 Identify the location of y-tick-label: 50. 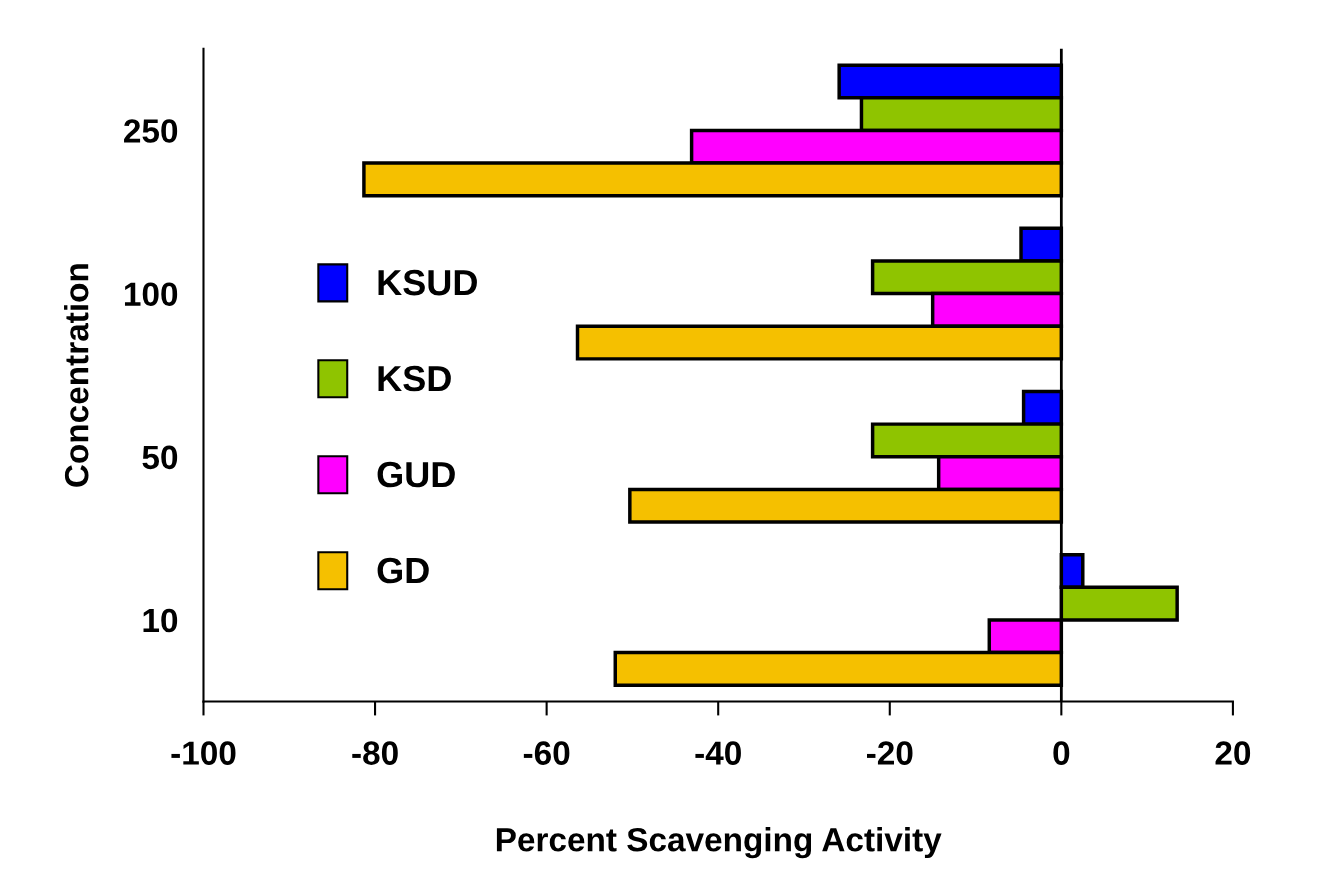
(160, 457).